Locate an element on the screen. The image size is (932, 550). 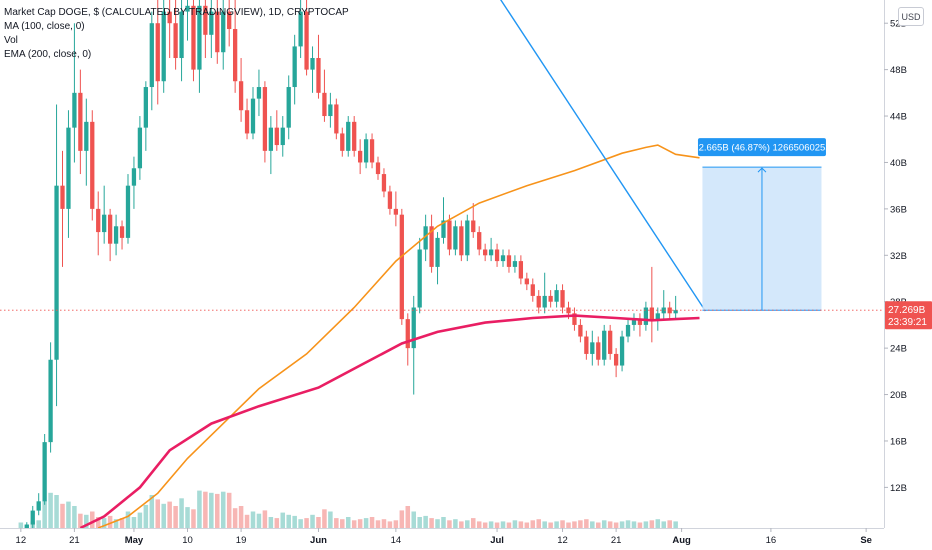
legend-ma: MA (100, close, 0) is located at coordinates (44, 26).